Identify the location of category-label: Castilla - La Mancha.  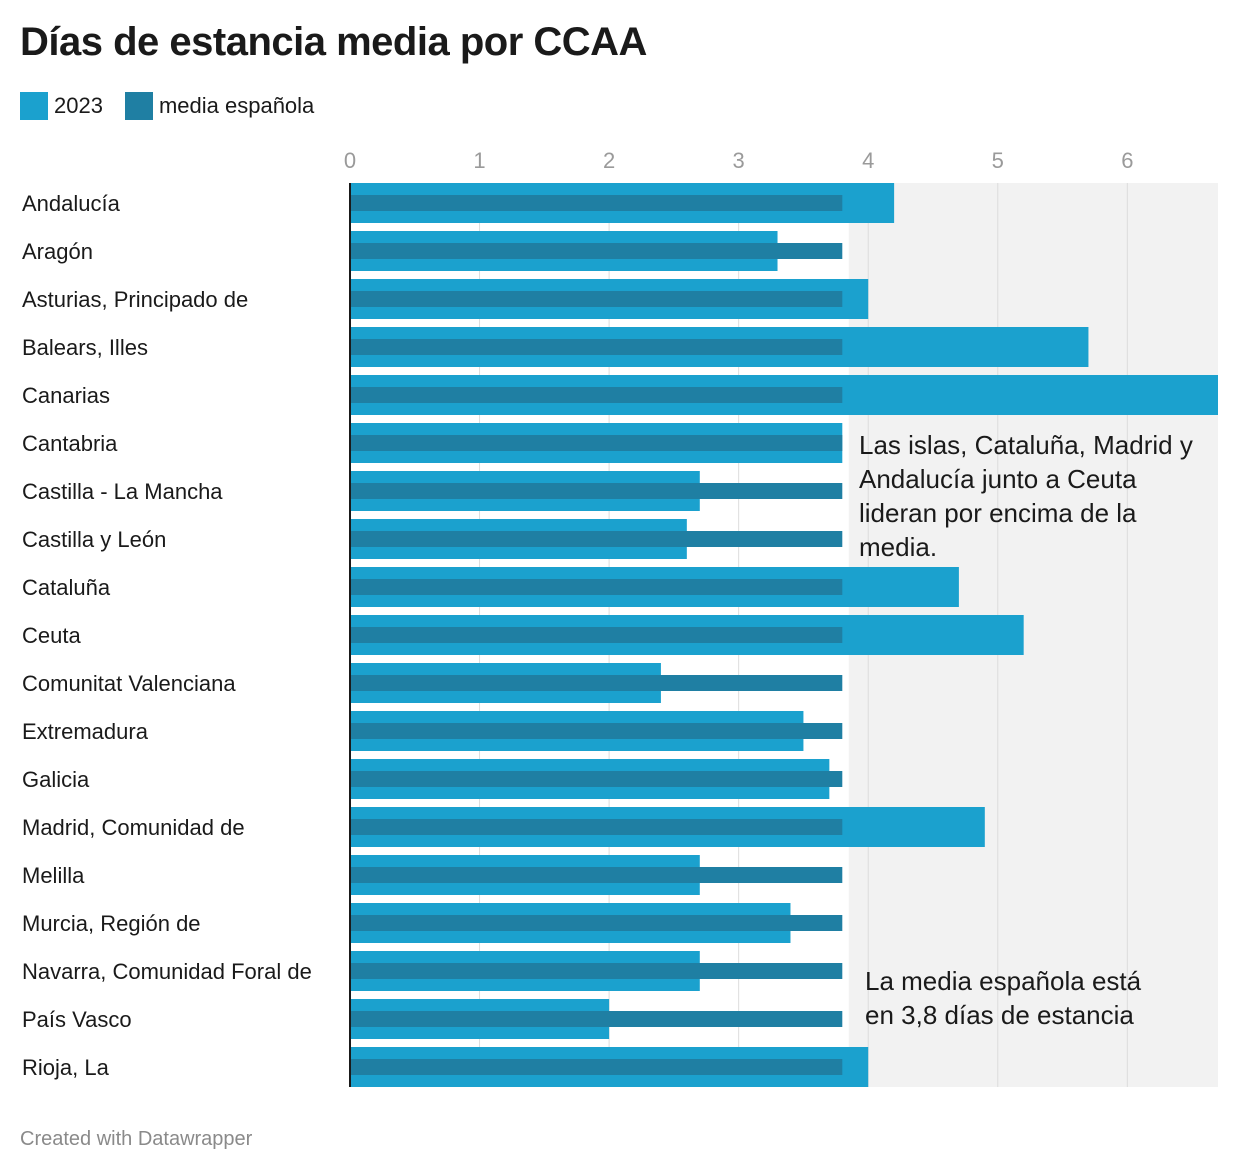
(122, 491).